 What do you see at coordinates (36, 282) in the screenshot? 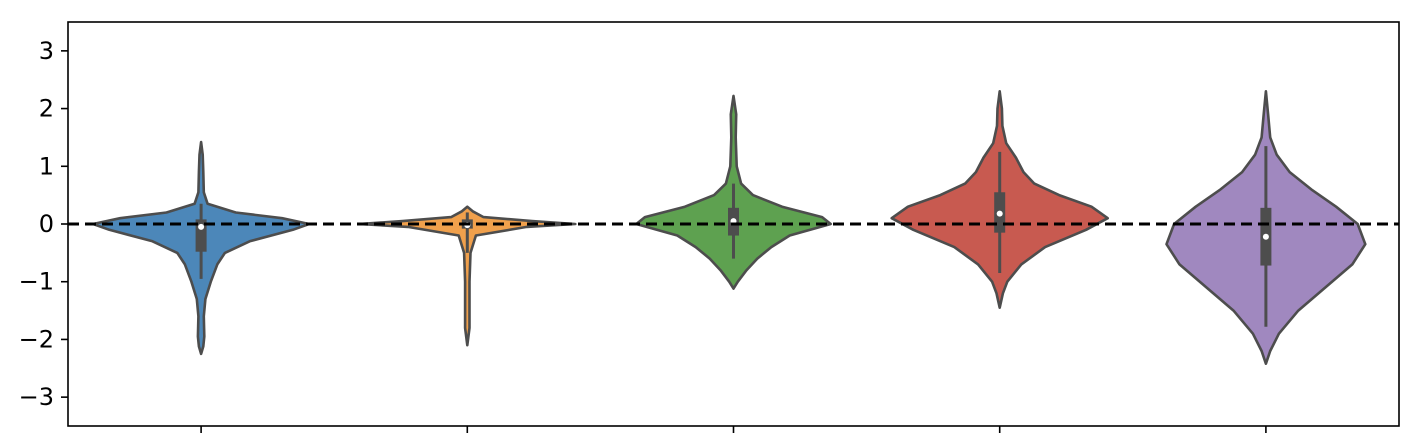
I see `y-tick-label: −1` at bounding box center [36, 282].